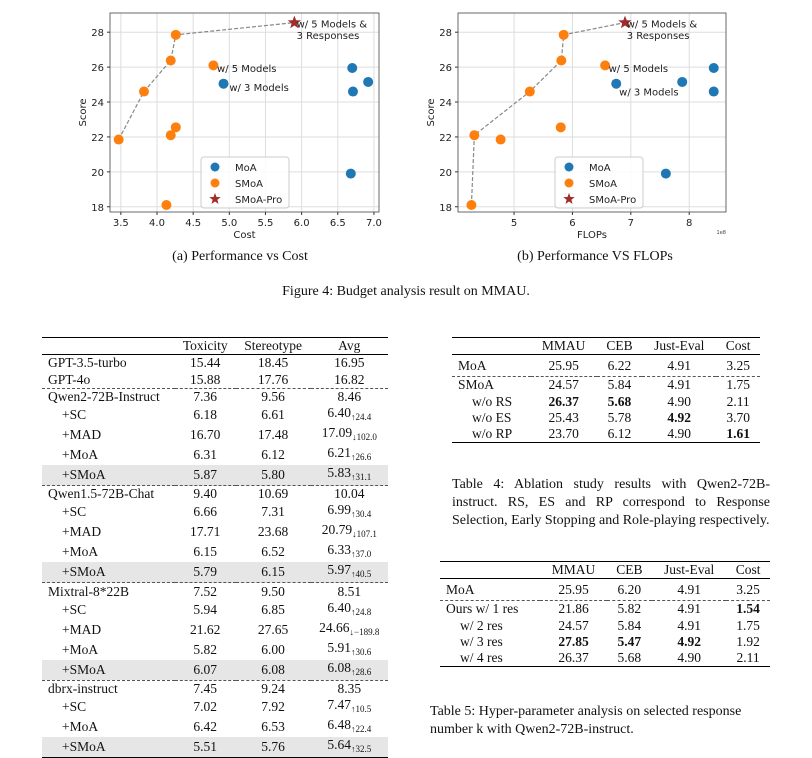 Image resolution: width=812 pixels, height=758 pixels. Describe the element at coordinates (349, 379) in the screenshot. I see `avg-cell: 16.82` at that location.